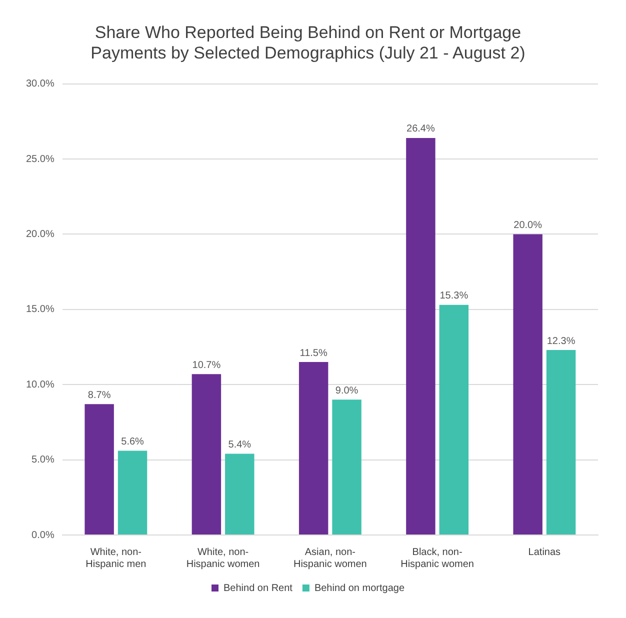 The image size is (626, 618). What do you see at coordinates (40, 384) in the screenshot?
I see `y-tick-label: 10.0%` at bounding box center [40, 384].